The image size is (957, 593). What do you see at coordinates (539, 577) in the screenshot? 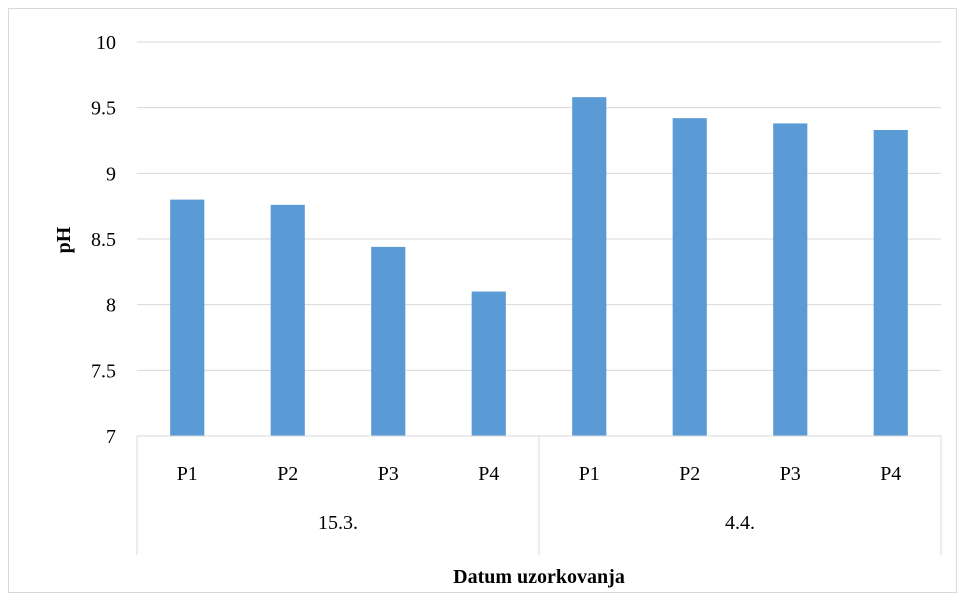
I see `x-axis-title: Datum uzorkovanja` at bounding box center [539, 577].